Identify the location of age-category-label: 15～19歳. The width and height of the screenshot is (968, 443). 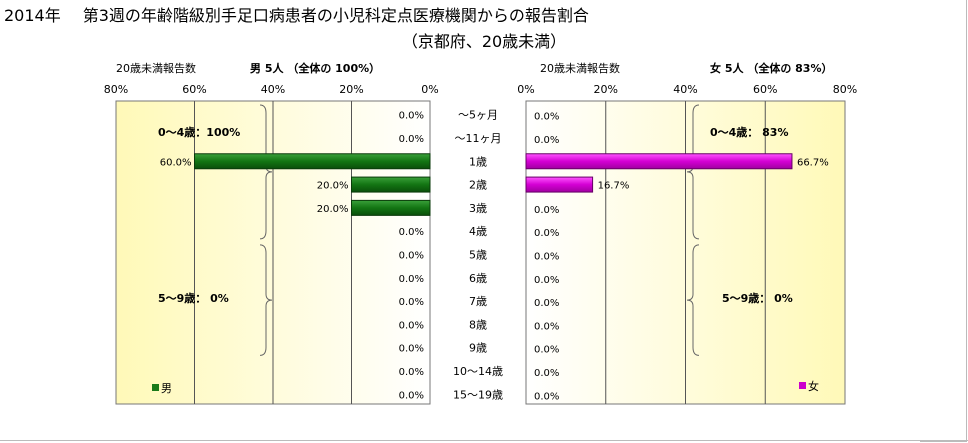
(478, 394).